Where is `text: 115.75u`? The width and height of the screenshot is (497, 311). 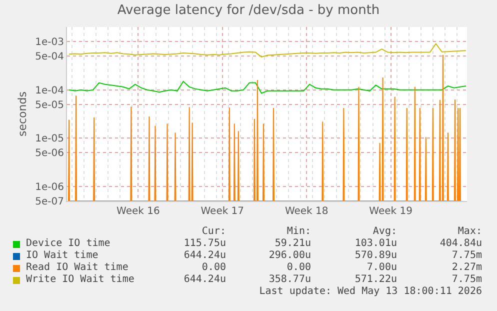 text: 115.75u is located at coordinates (205, 243).